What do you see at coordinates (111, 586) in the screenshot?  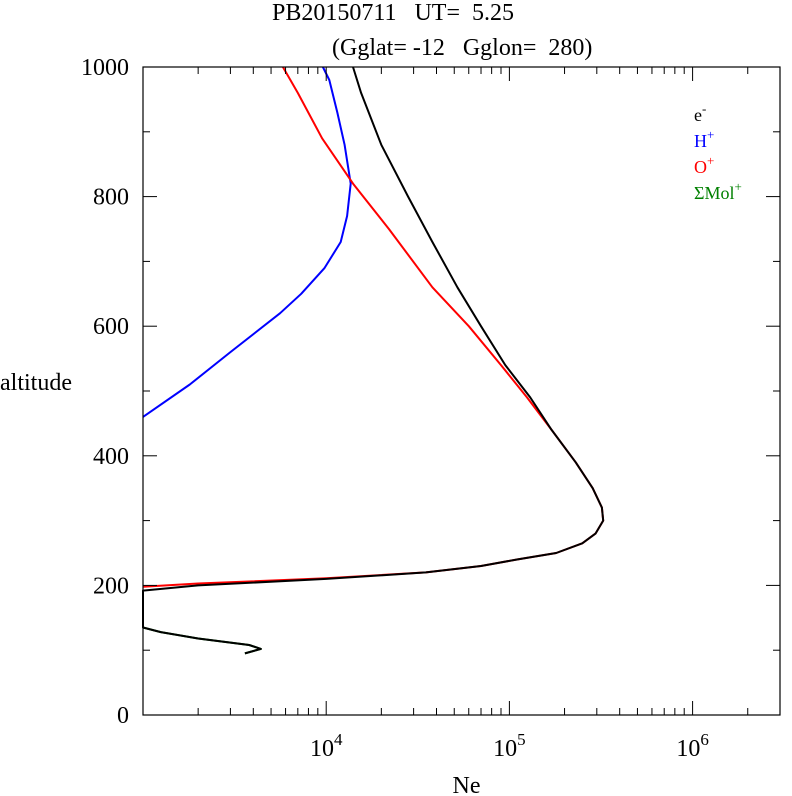 I see `y-tick-label: 200` at bounding box center [111, 586].